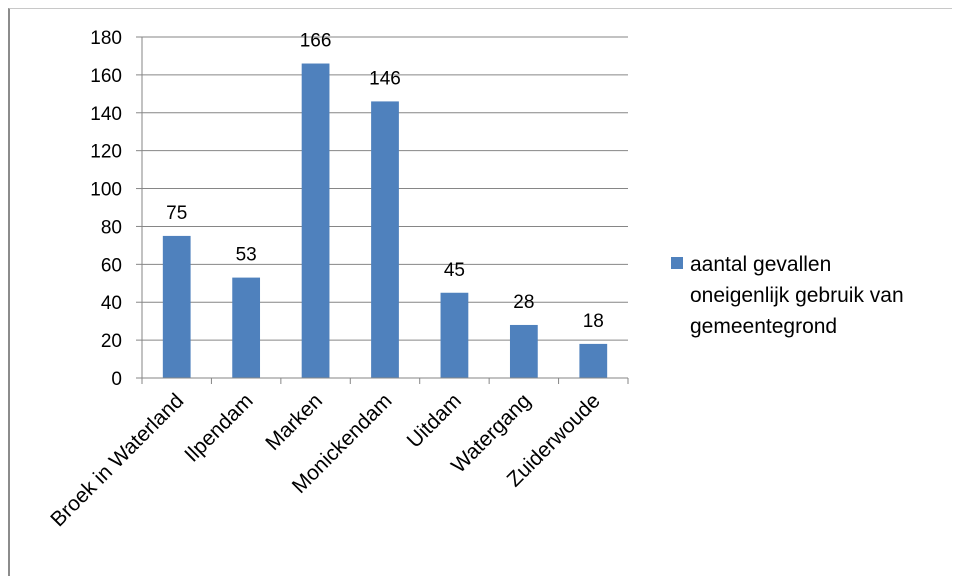  Describe the element at coordinates (434, 420) in the screenshot. I see `category-label: Uitdam` at that location.